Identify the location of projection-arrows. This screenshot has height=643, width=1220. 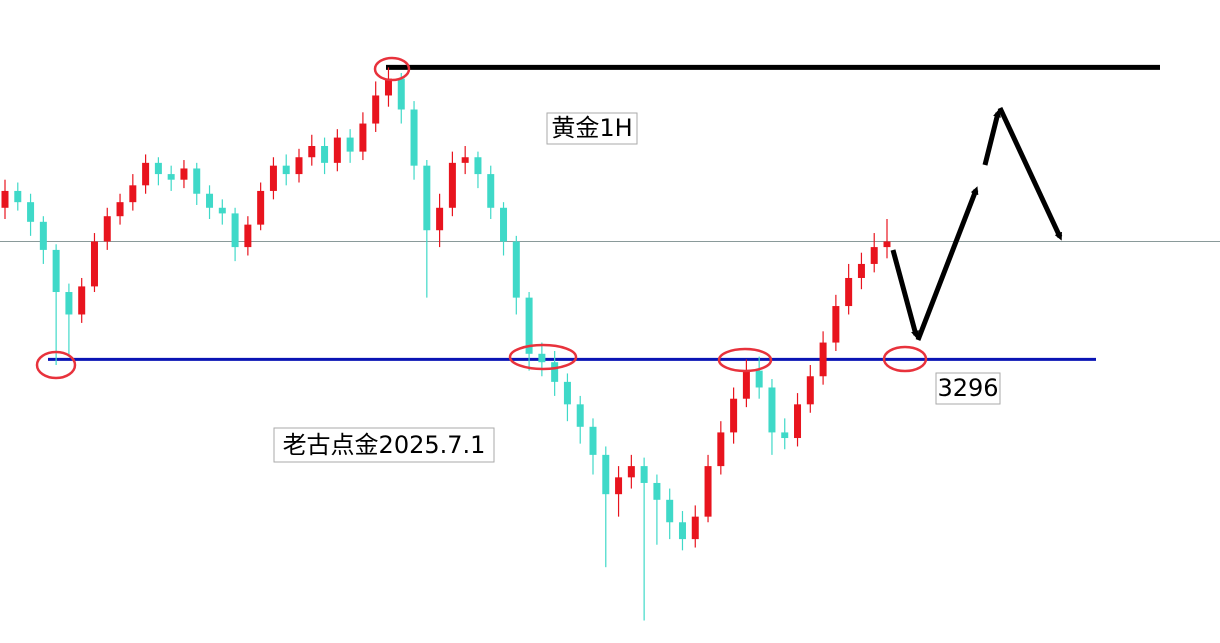
(976, 223).